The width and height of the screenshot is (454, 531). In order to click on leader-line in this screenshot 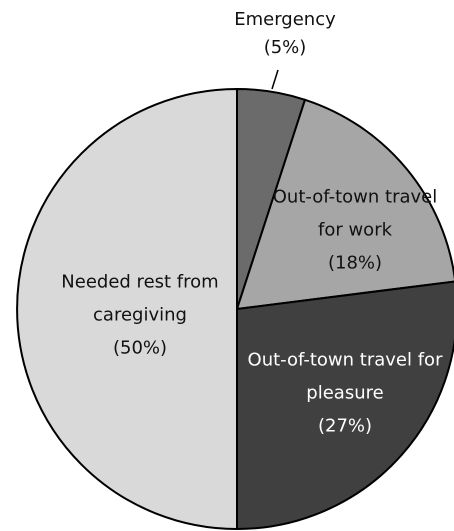, I will do `click(275, 79)`.